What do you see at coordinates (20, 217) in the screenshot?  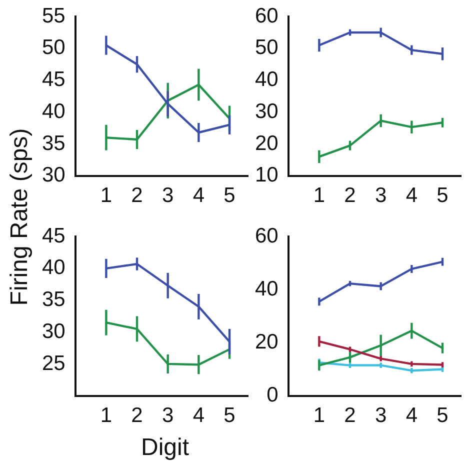 I see `y-axis-title: Firing Rate (sps)` at bounding box center [20, 217].